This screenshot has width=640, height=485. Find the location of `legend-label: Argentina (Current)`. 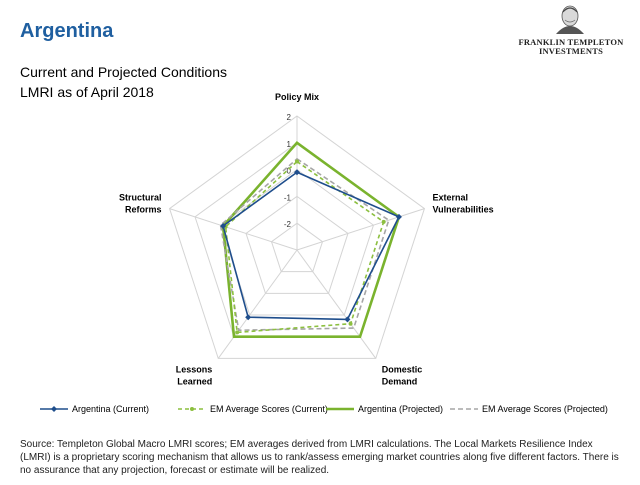

legend-label: Argentina (Current) is located at coordinates (110, 409).